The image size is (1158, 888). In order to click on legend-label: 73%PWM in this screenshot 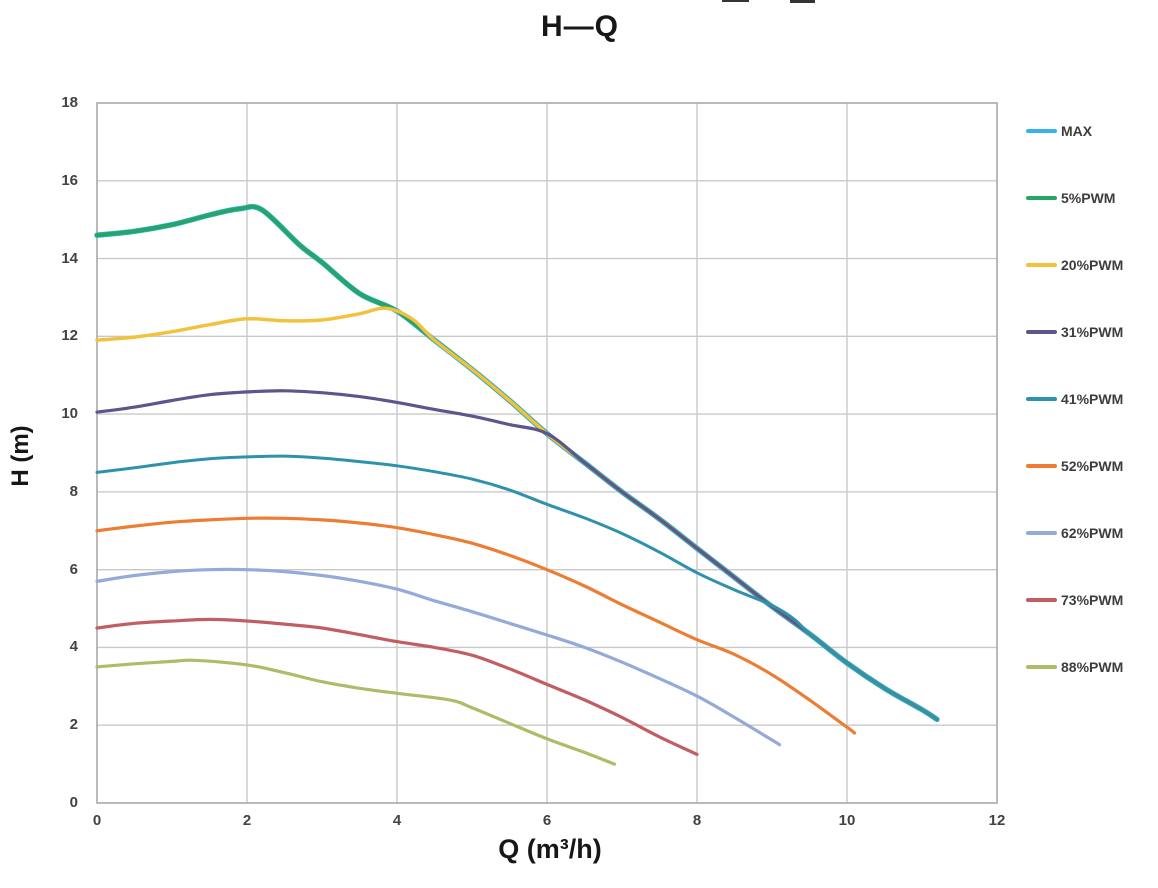, I will do `click(1092, 600)`.